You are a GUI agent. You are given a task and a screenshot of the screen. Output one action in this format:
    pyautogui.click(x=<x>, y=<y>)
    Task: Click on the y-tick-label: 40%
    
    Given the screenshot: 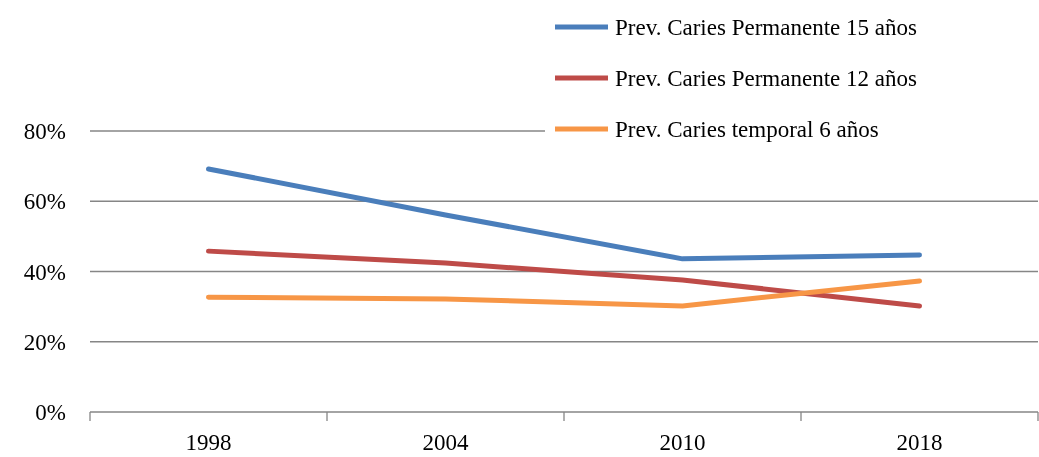 What is the action you would take?
    pyautogui.click(x=44, y=272)
    